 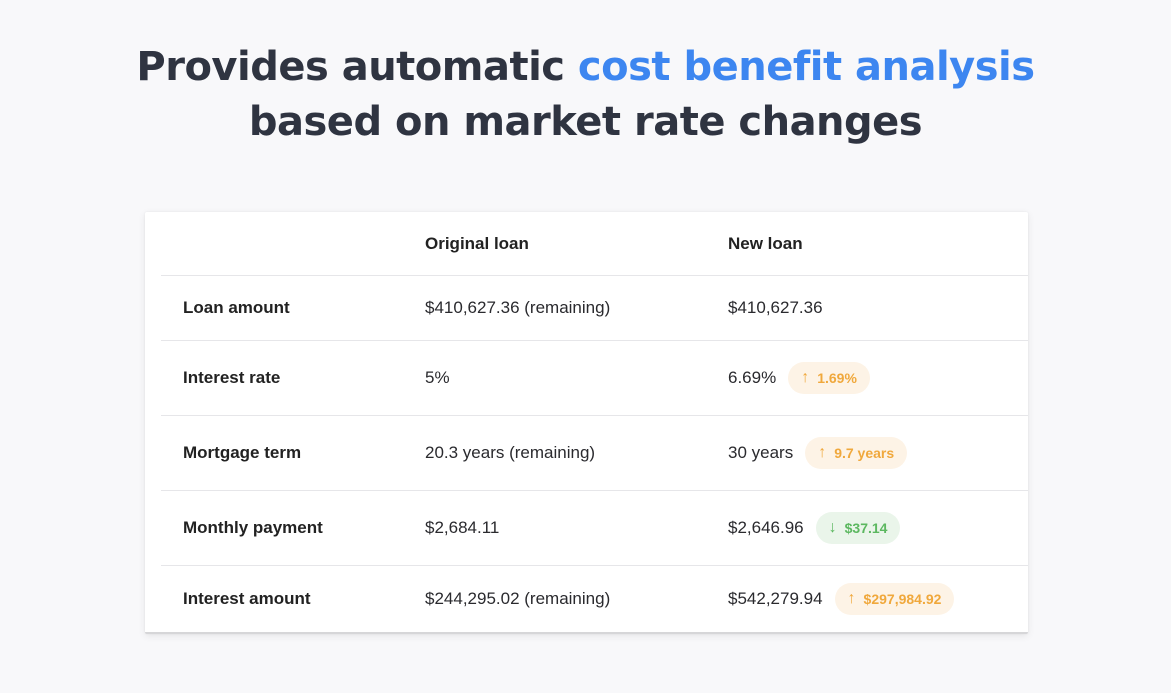 What do you see at coordinates (477, 243) in the screenshot?
I see `column-header-original-loan: Original loan` at bounding box center [477, 243].